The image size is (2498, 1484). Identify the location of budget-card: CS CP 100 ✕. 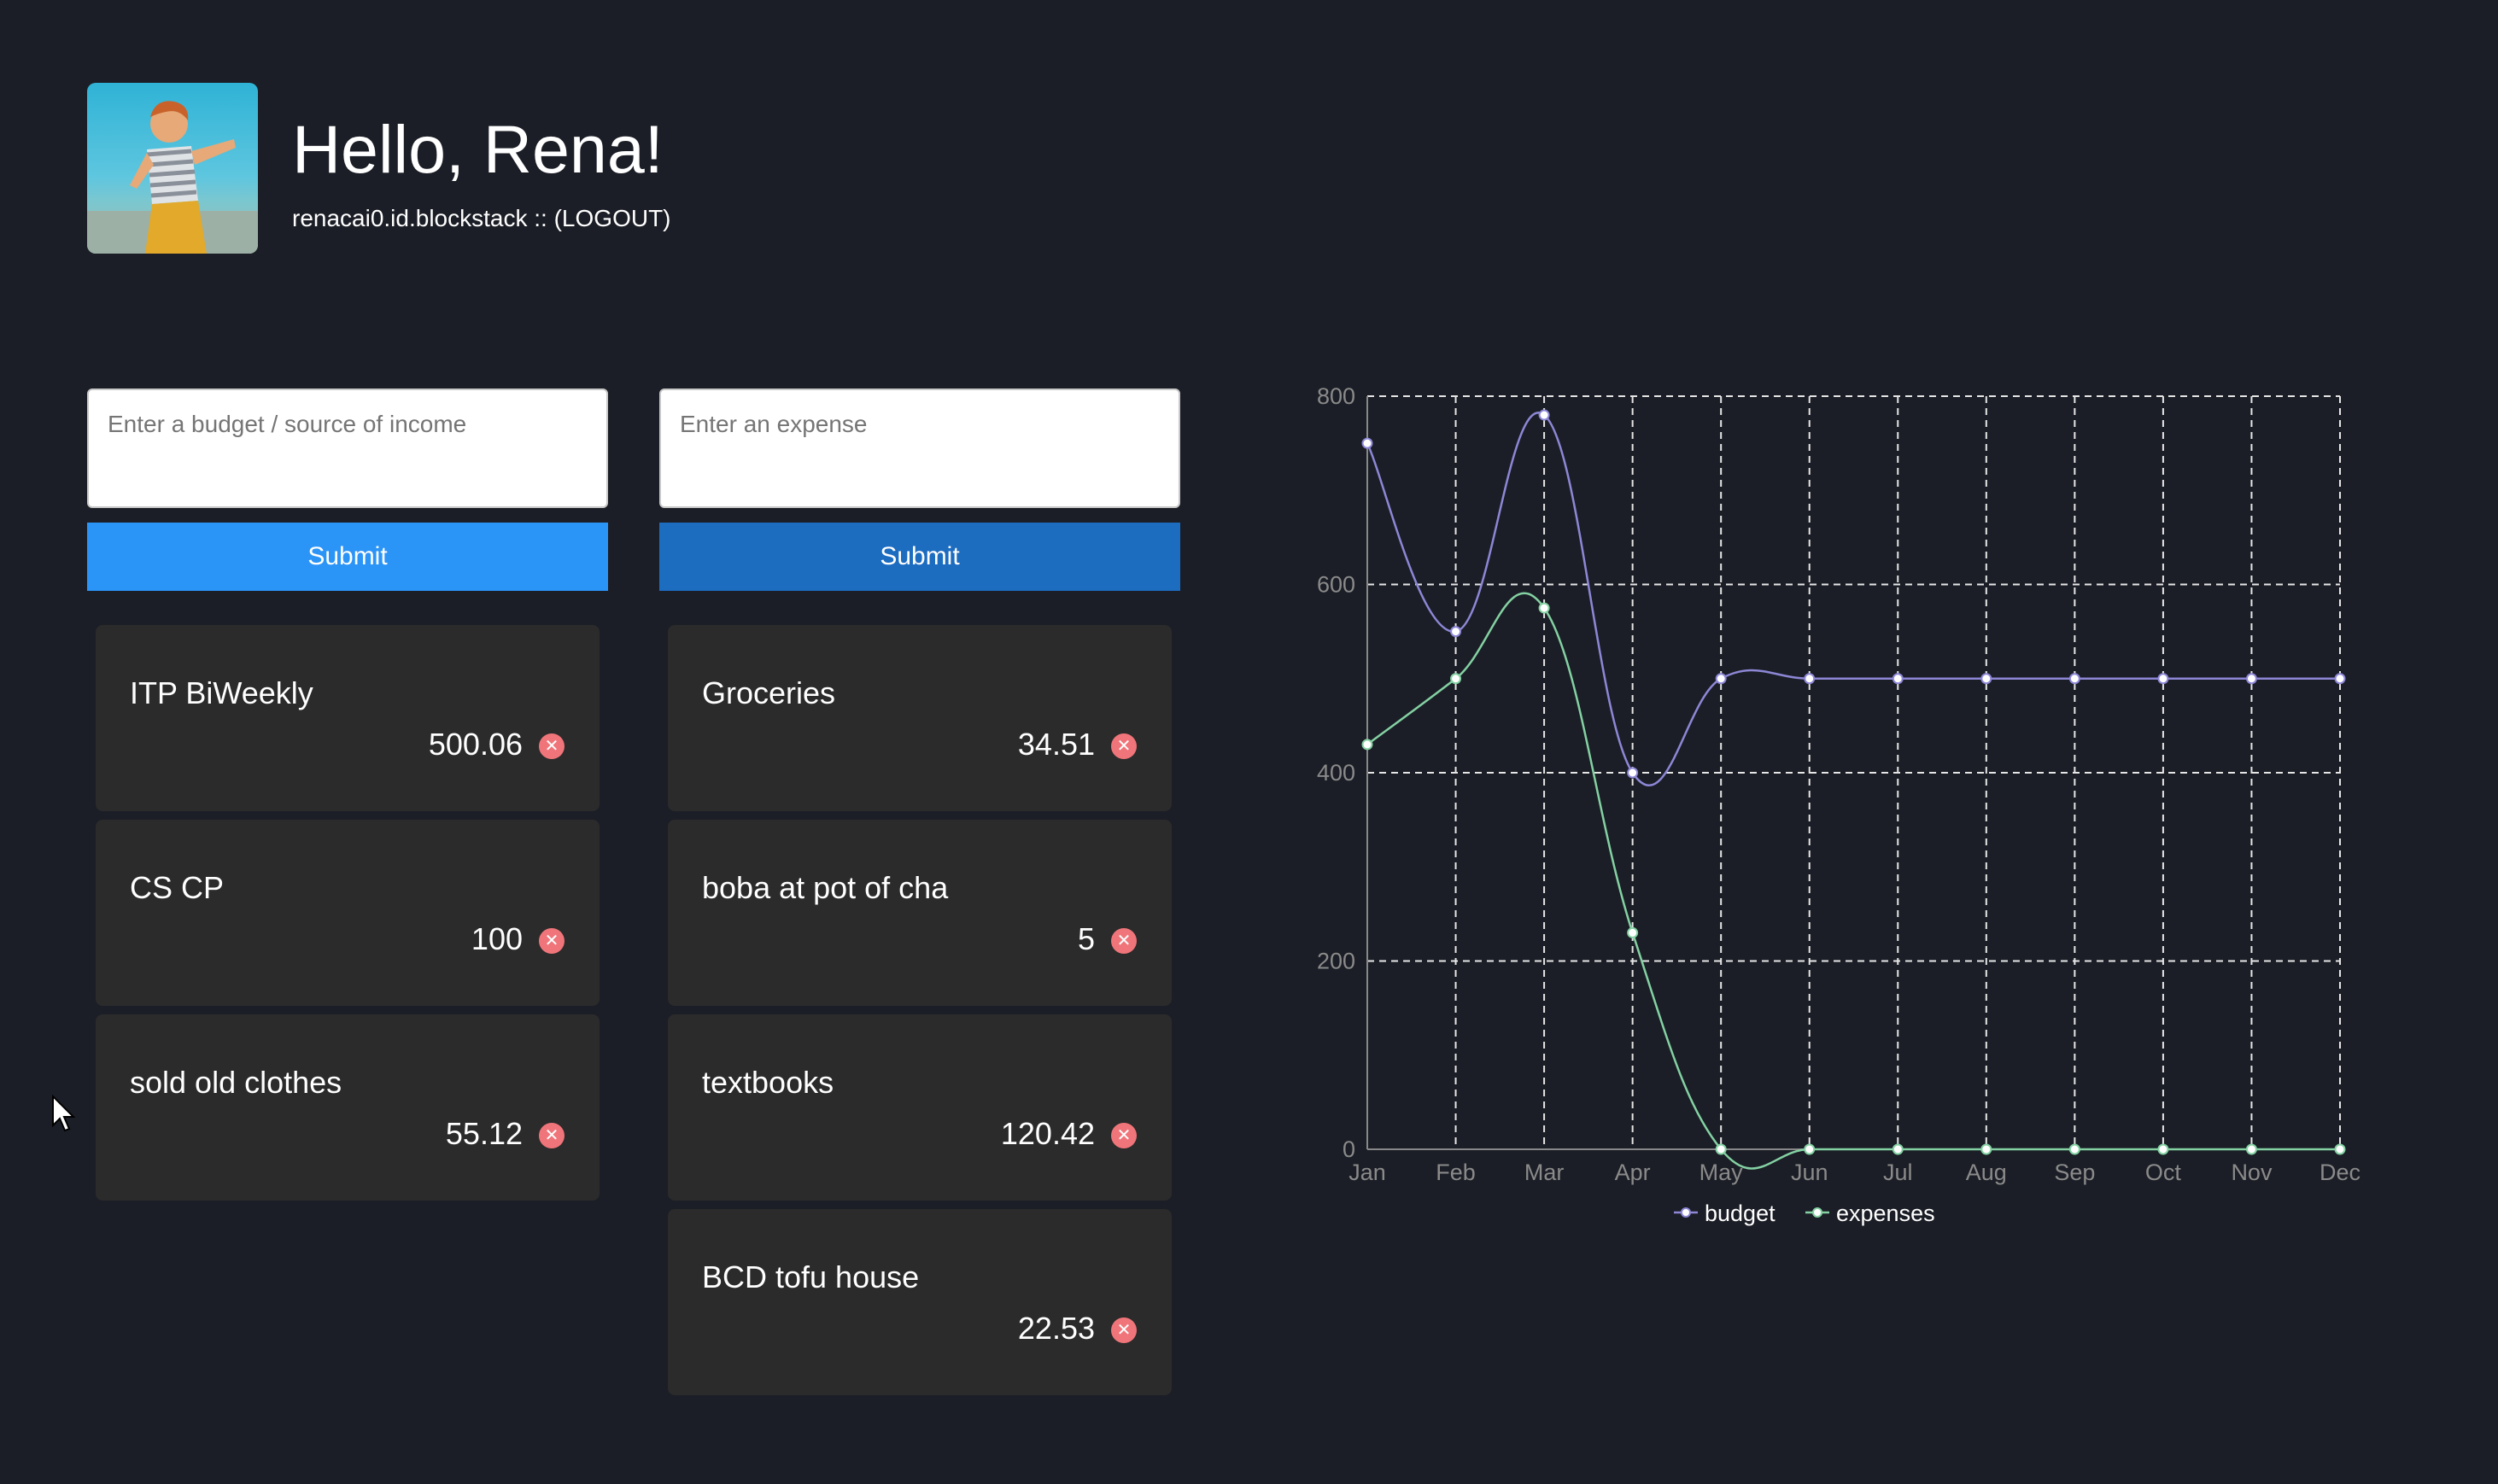
(348, 913).